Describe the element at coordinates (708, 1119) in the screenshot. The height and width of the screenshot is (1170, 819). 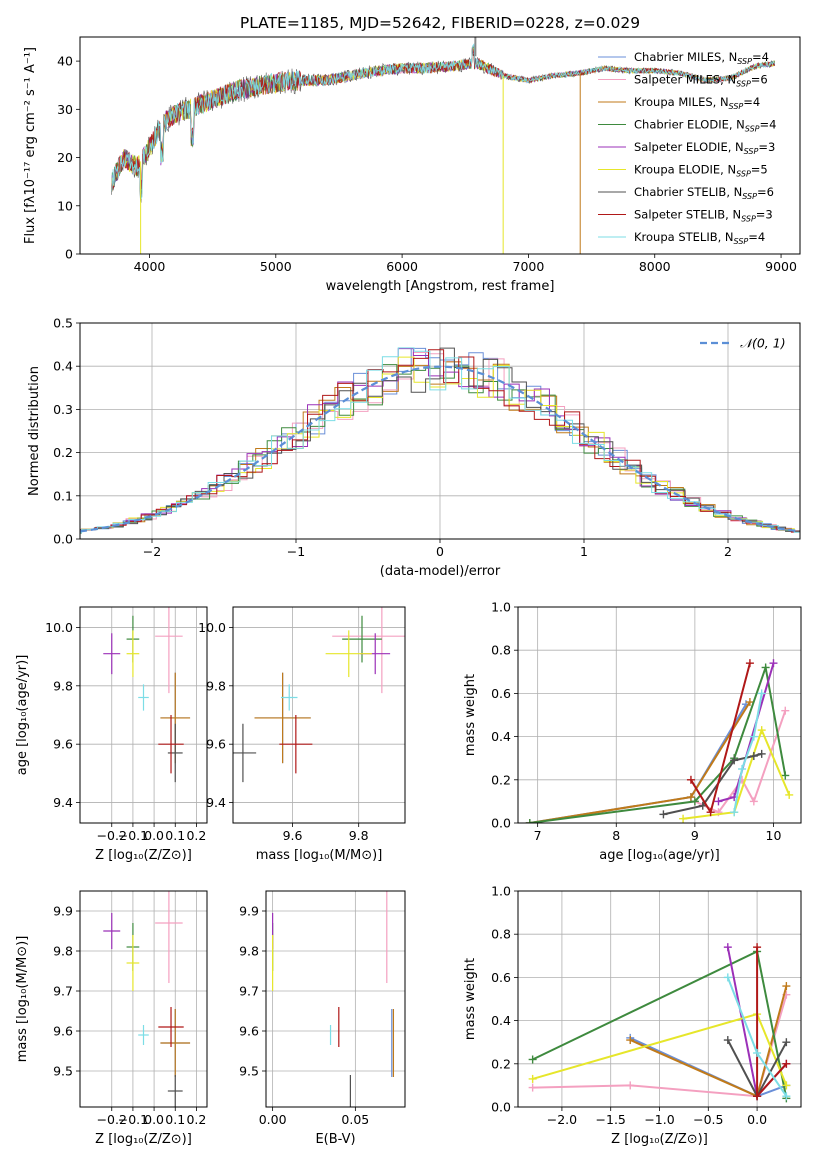
I see `x-tick-label: −0.5` at that location.